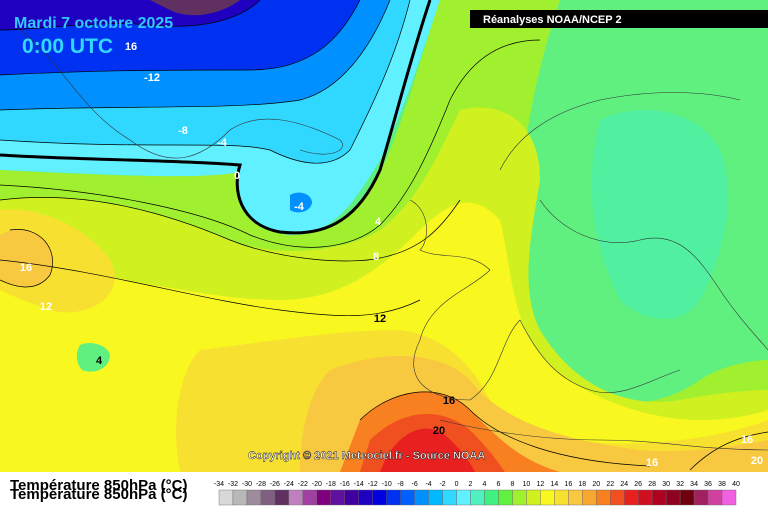  I want to click on contour-label: -12, so click(152, 78).